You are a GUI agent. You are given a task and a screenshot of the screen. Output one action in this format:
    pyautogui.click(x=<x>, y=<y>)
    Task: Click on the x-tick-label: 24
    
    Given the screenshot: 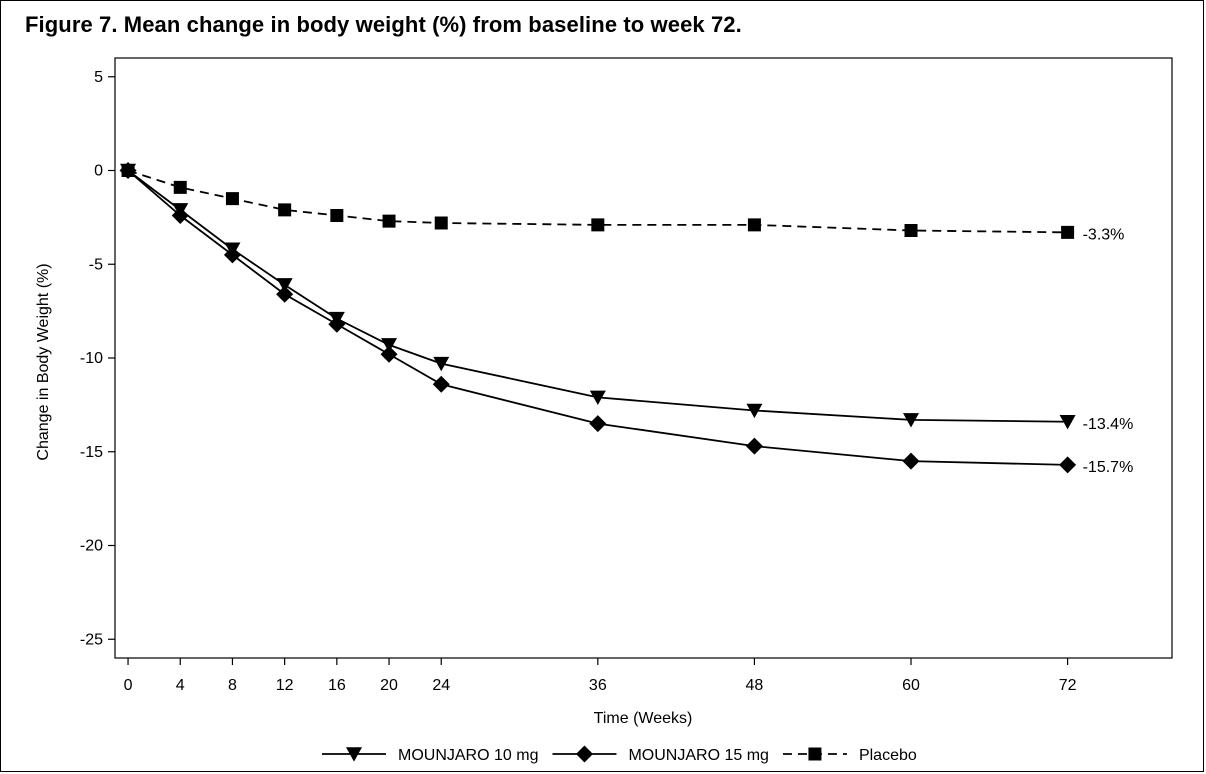 What is the action you would take?
    pyautogui.click(x=441, y=685)
    